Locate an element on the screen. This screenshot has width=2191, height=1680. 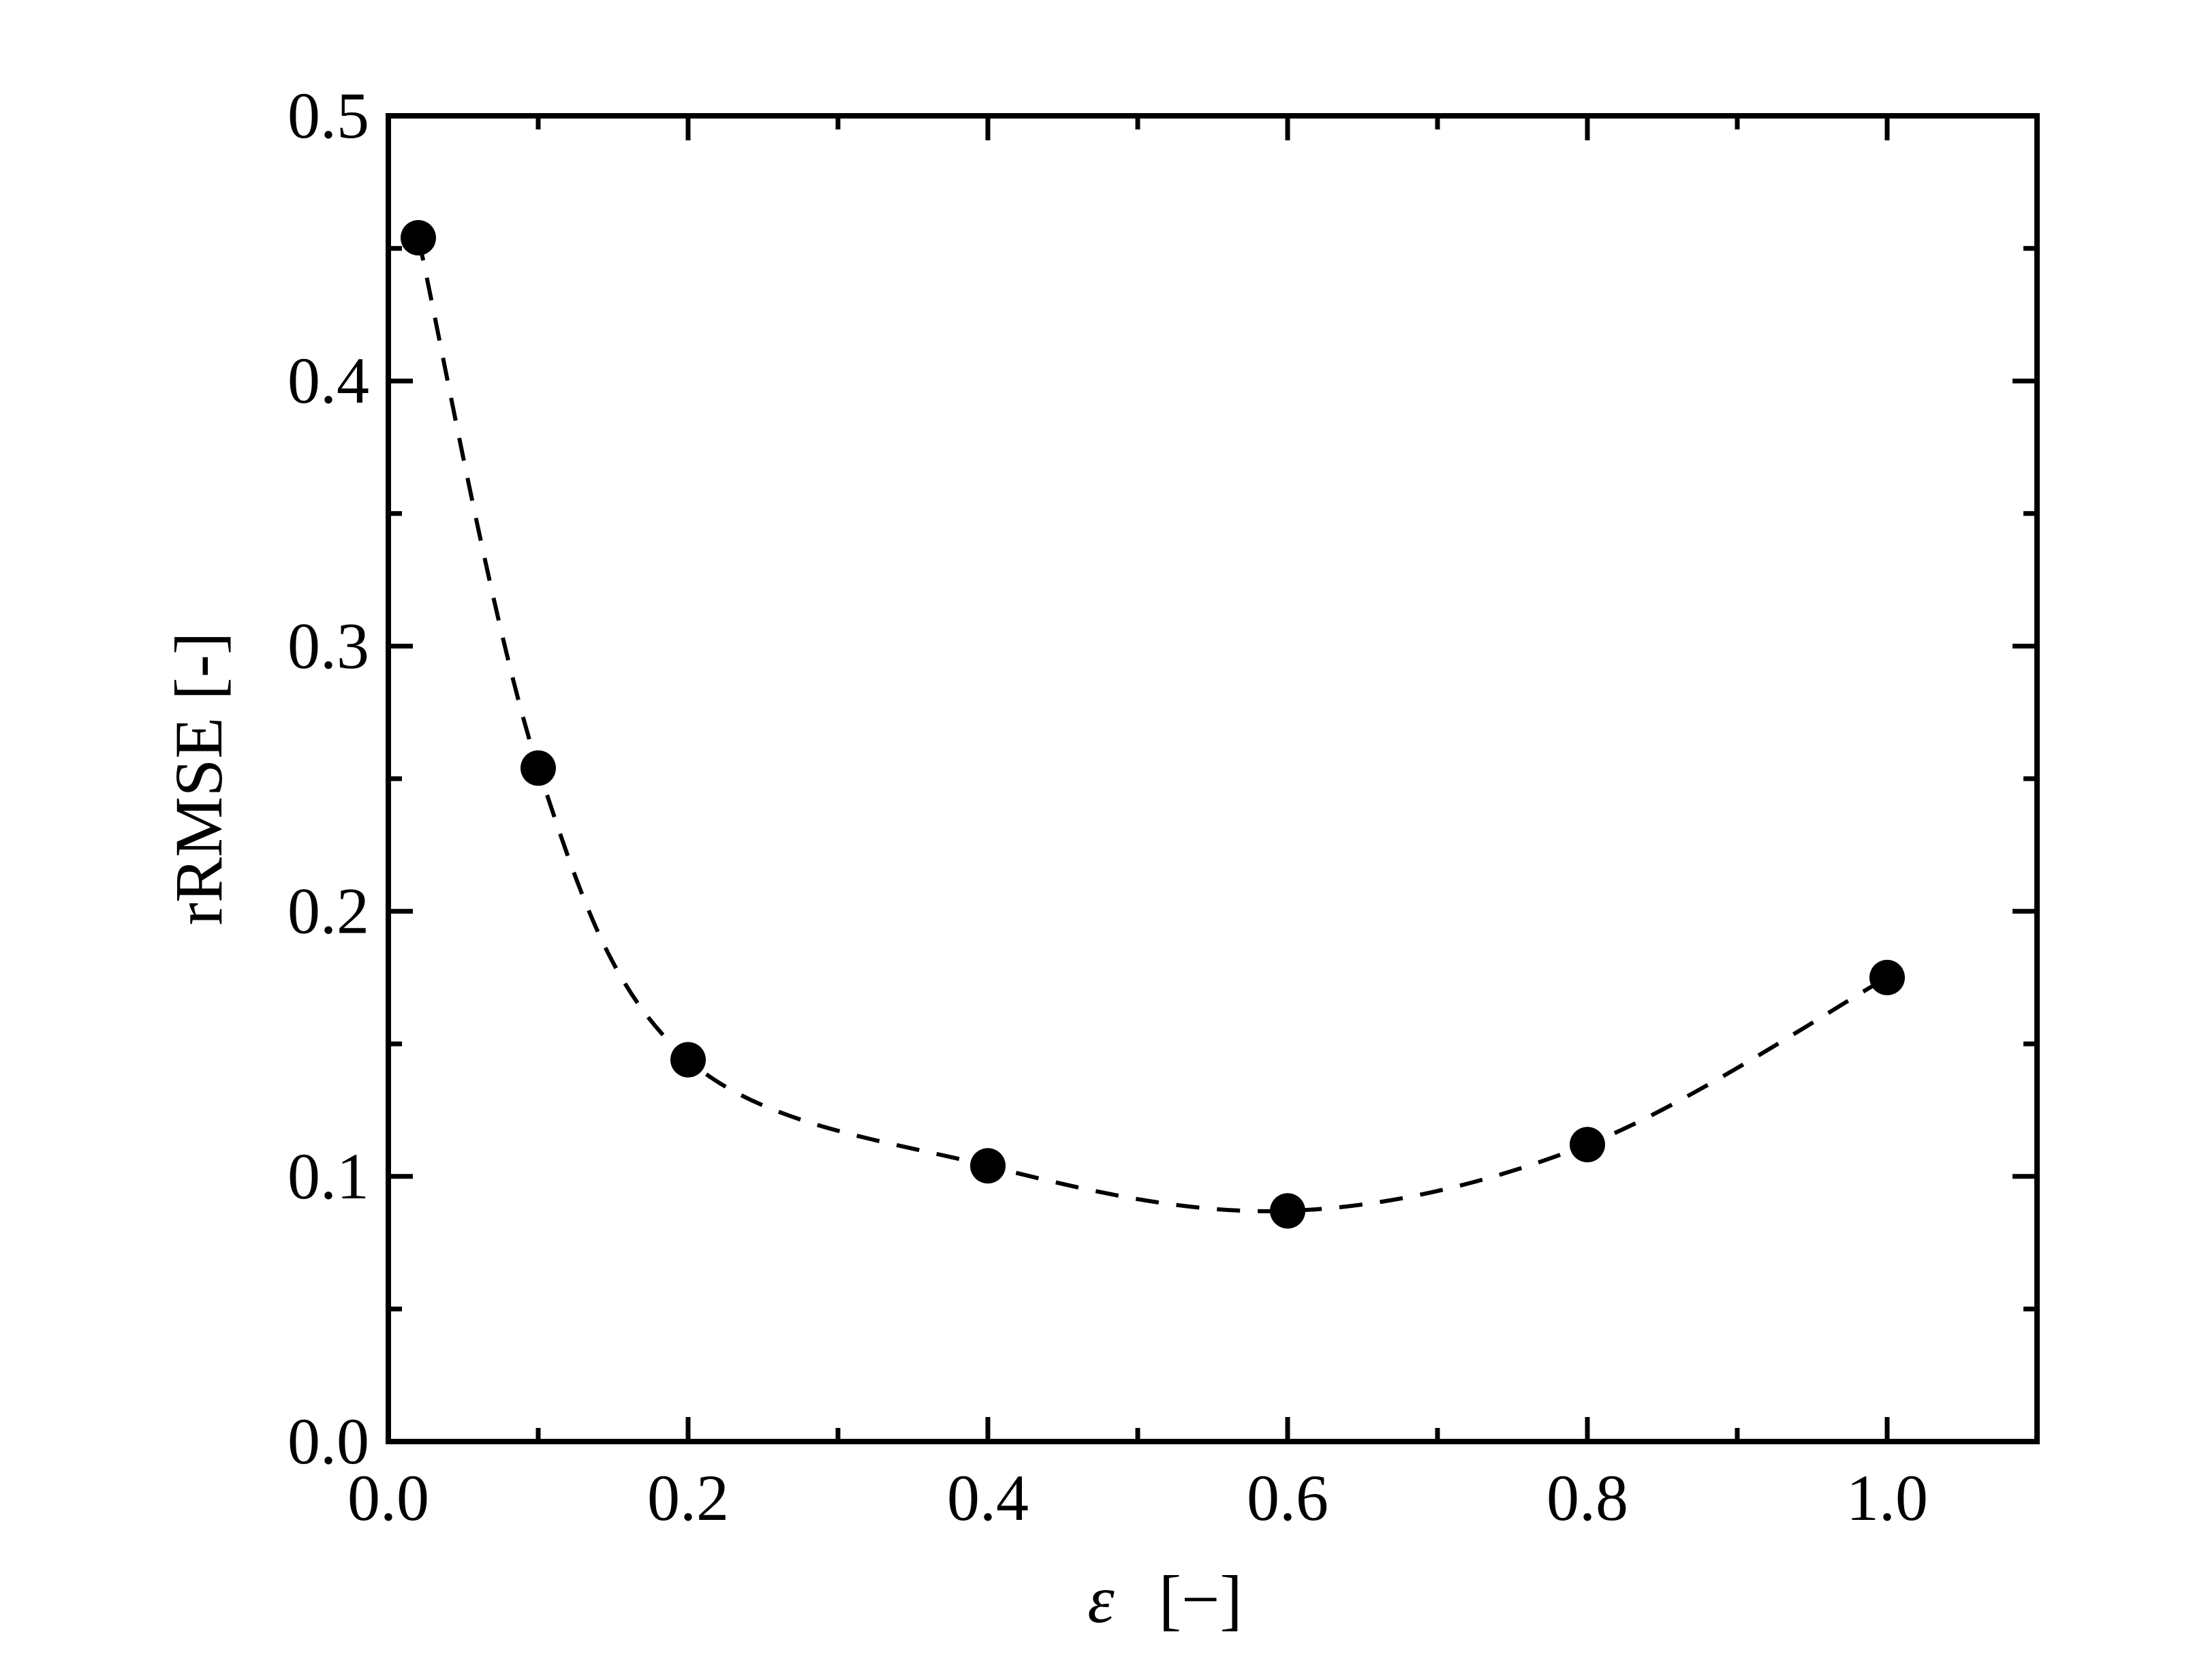
y-tick-label: 0.2 is located at coordinates (328, 911).